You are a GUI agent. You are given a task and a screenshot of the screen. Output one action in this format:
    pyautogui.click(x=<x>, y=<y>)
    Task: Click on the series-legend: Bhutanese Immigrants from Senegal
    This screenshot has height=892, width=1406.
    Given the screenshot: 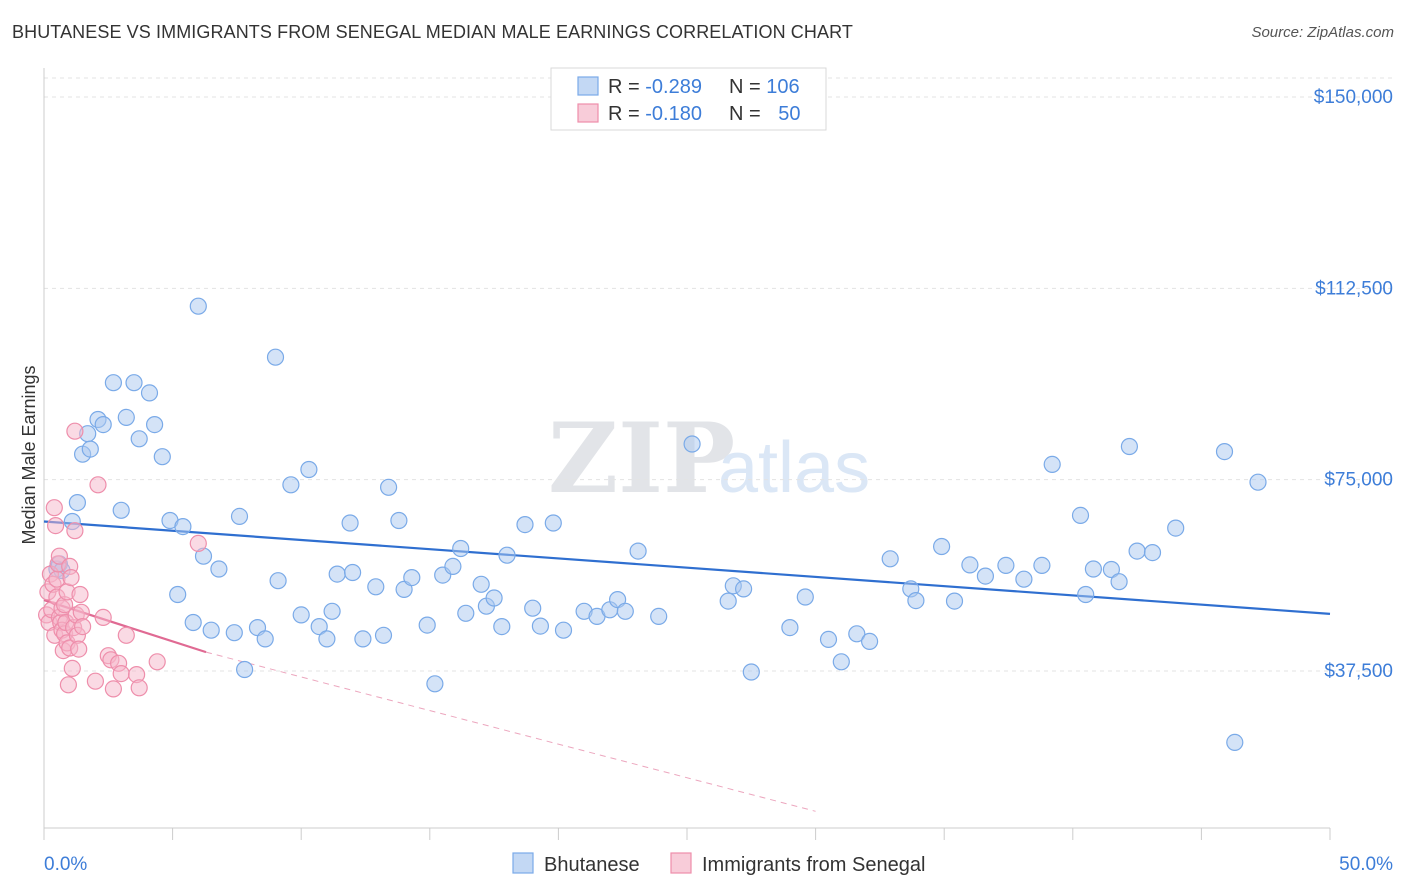 What is the action you would take?
    pyautogui.click(x=718, y=864)
    